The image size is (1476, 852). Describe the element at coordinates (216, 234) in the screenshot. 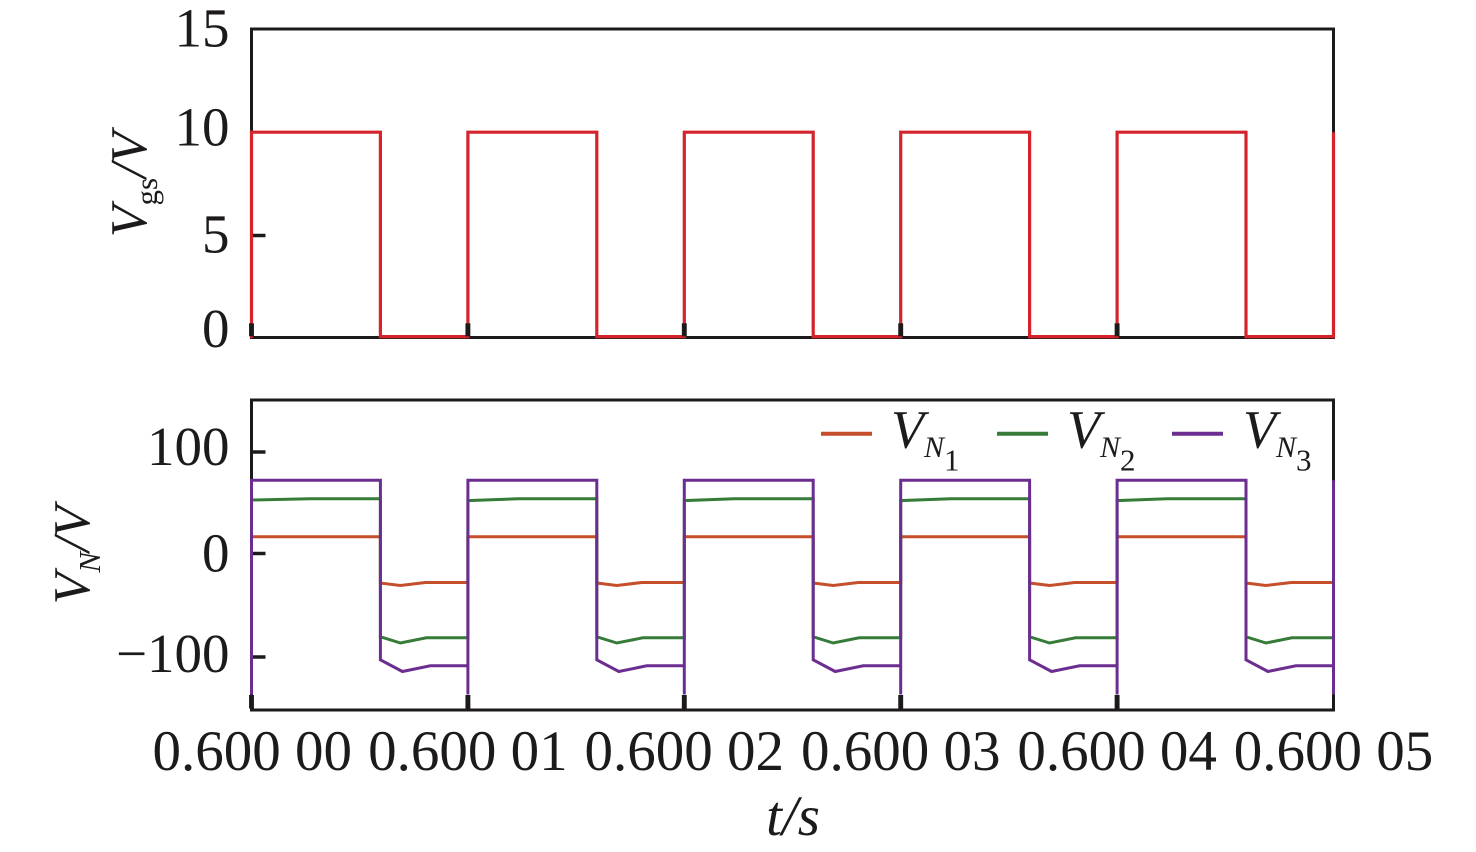

I see `svg-text: 5` at that location.